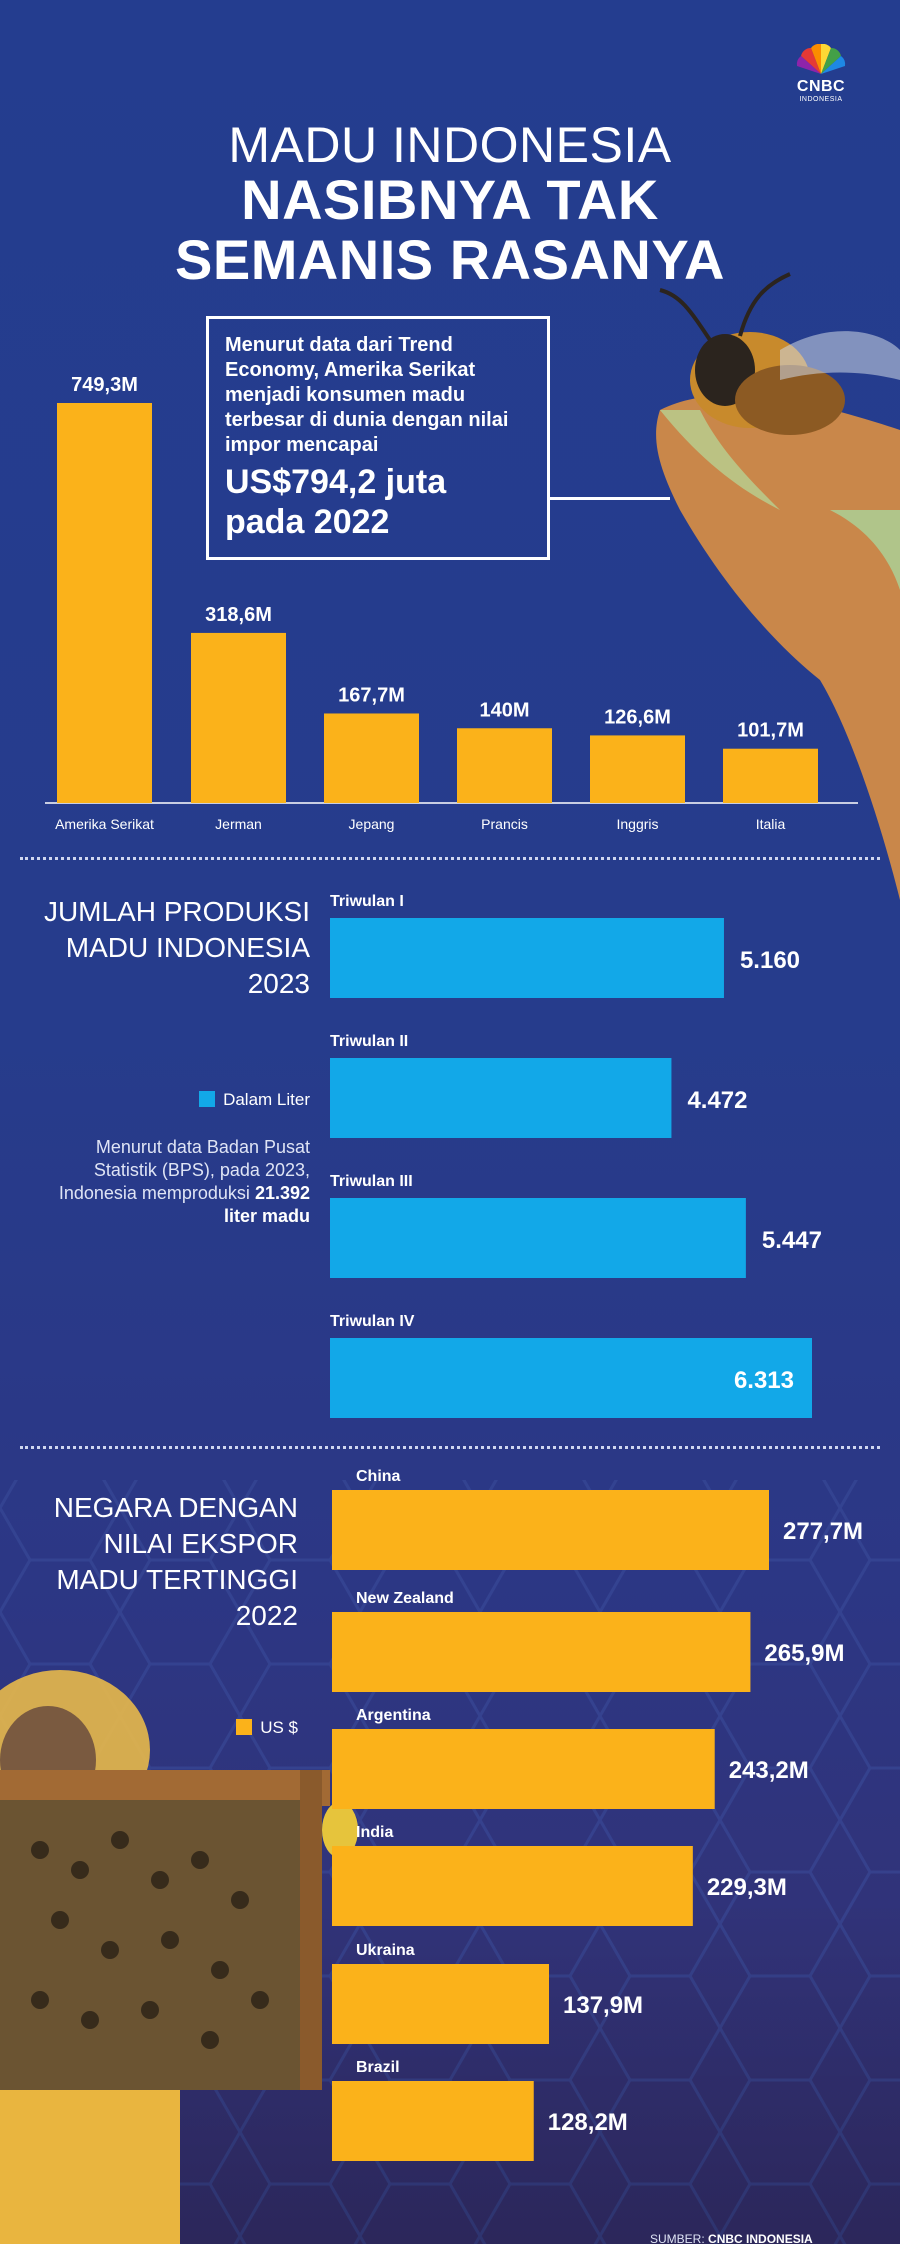  Describe the element at coordinates (778, 586) in the screenshot. I see `bee-illustration` at that location.